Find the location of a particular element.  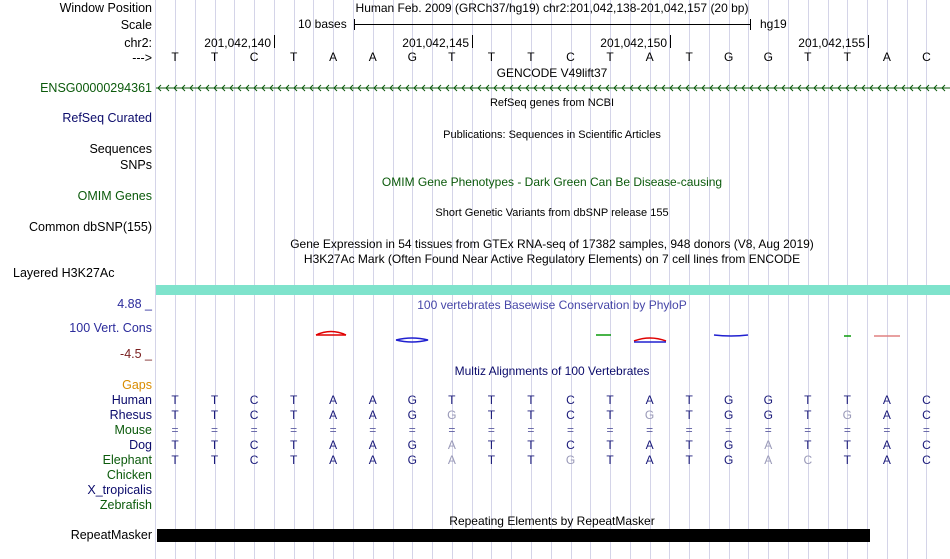

scale-assembly: hg19 is located at coordinates (773, 24).